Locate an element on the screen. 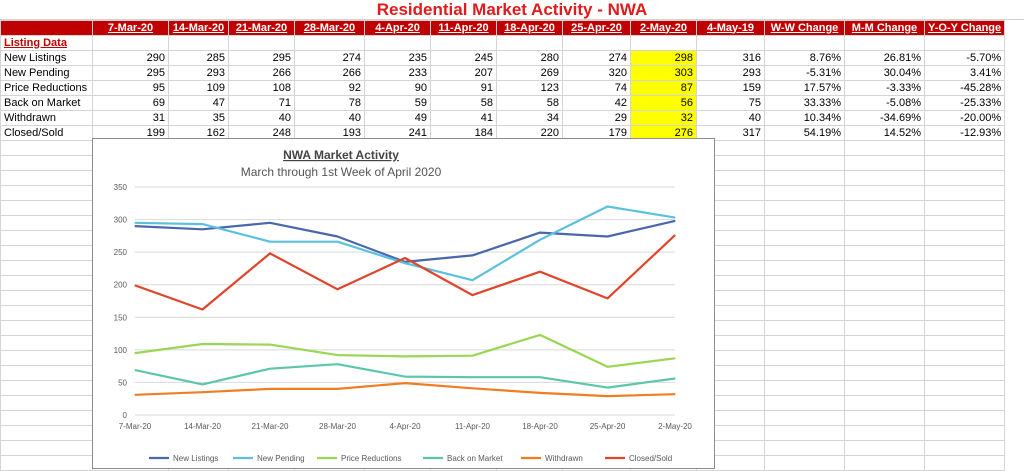 The image size is (1024, 471). column-header: 2-May-20 is located at coordinates (663, 28).